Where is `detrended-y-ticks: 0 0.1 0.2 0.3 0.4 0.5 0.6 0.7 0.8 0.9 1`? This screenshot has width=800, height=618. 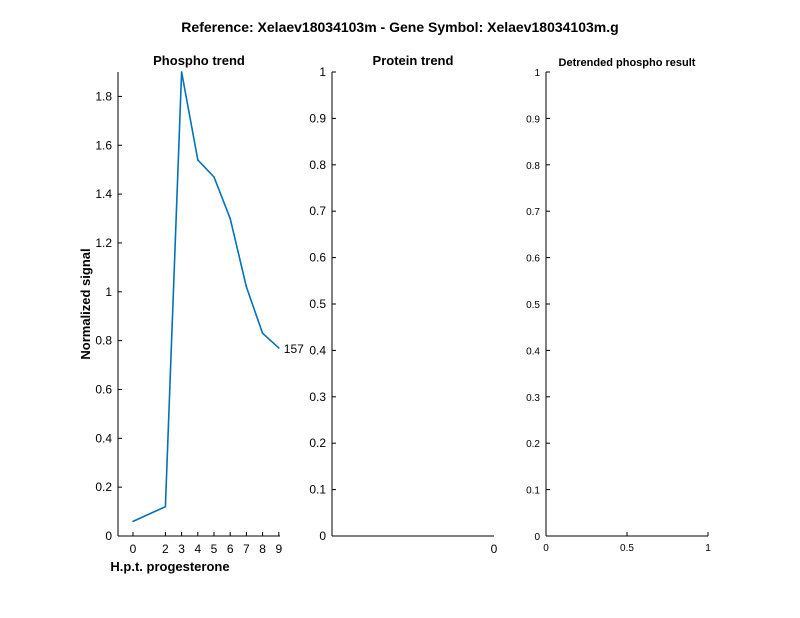
detrended-y-ticks: 0 0.1 0.2 0.3 0.4 0.5 0.6 0.7 0.8 0.9 1 is located at coordinates (538, 305).